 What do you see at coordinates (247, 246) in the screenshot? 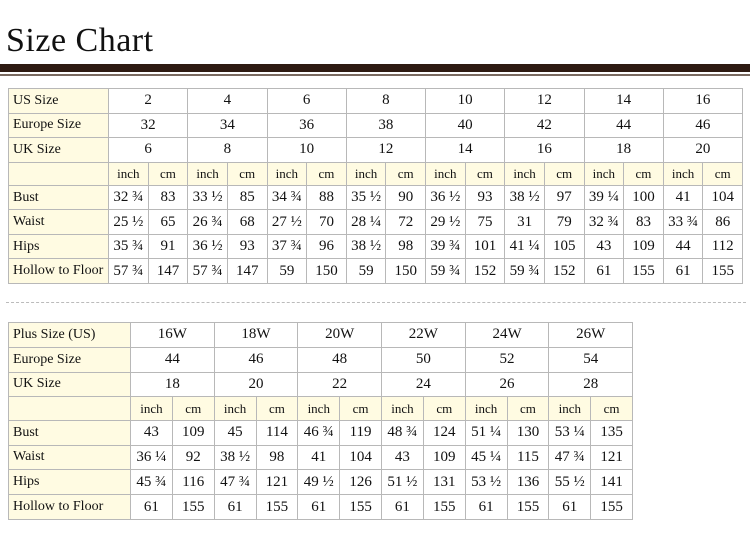
I see `cm-cell: 93` at bounding box center [247, 246].